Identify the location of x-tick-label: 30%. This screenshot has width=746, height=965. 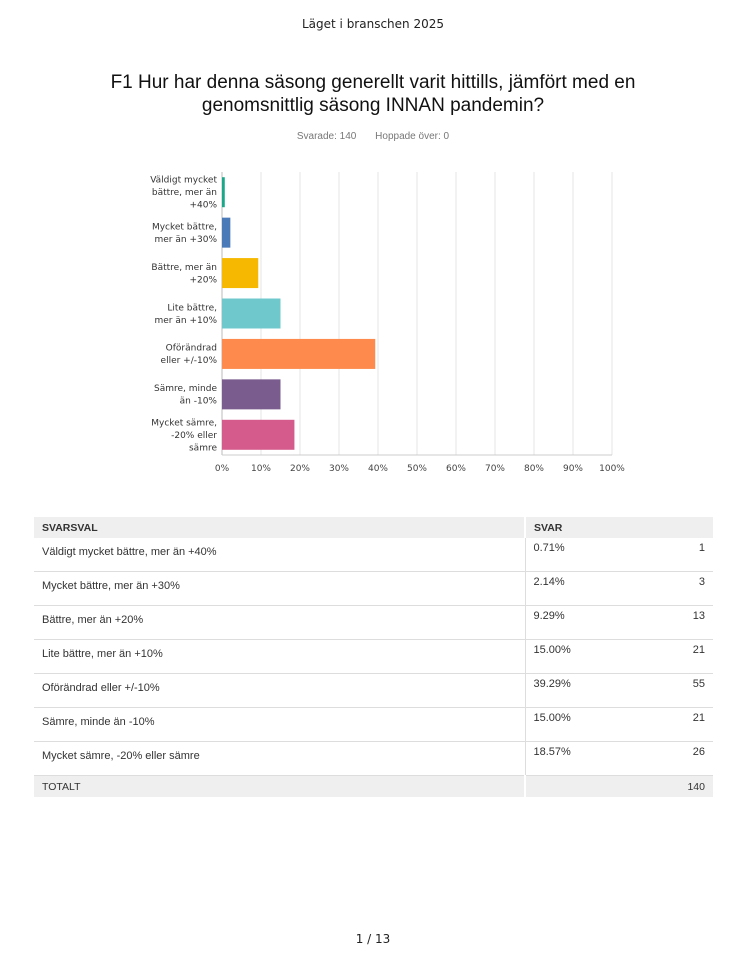
(339, 469).